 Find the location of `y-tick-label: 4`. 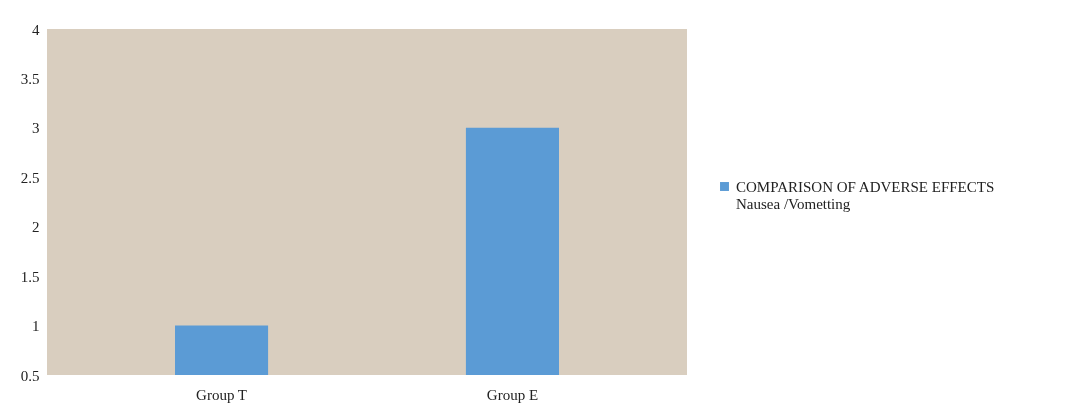

y-tick-label: 4 is located at coordinates (36, 29).